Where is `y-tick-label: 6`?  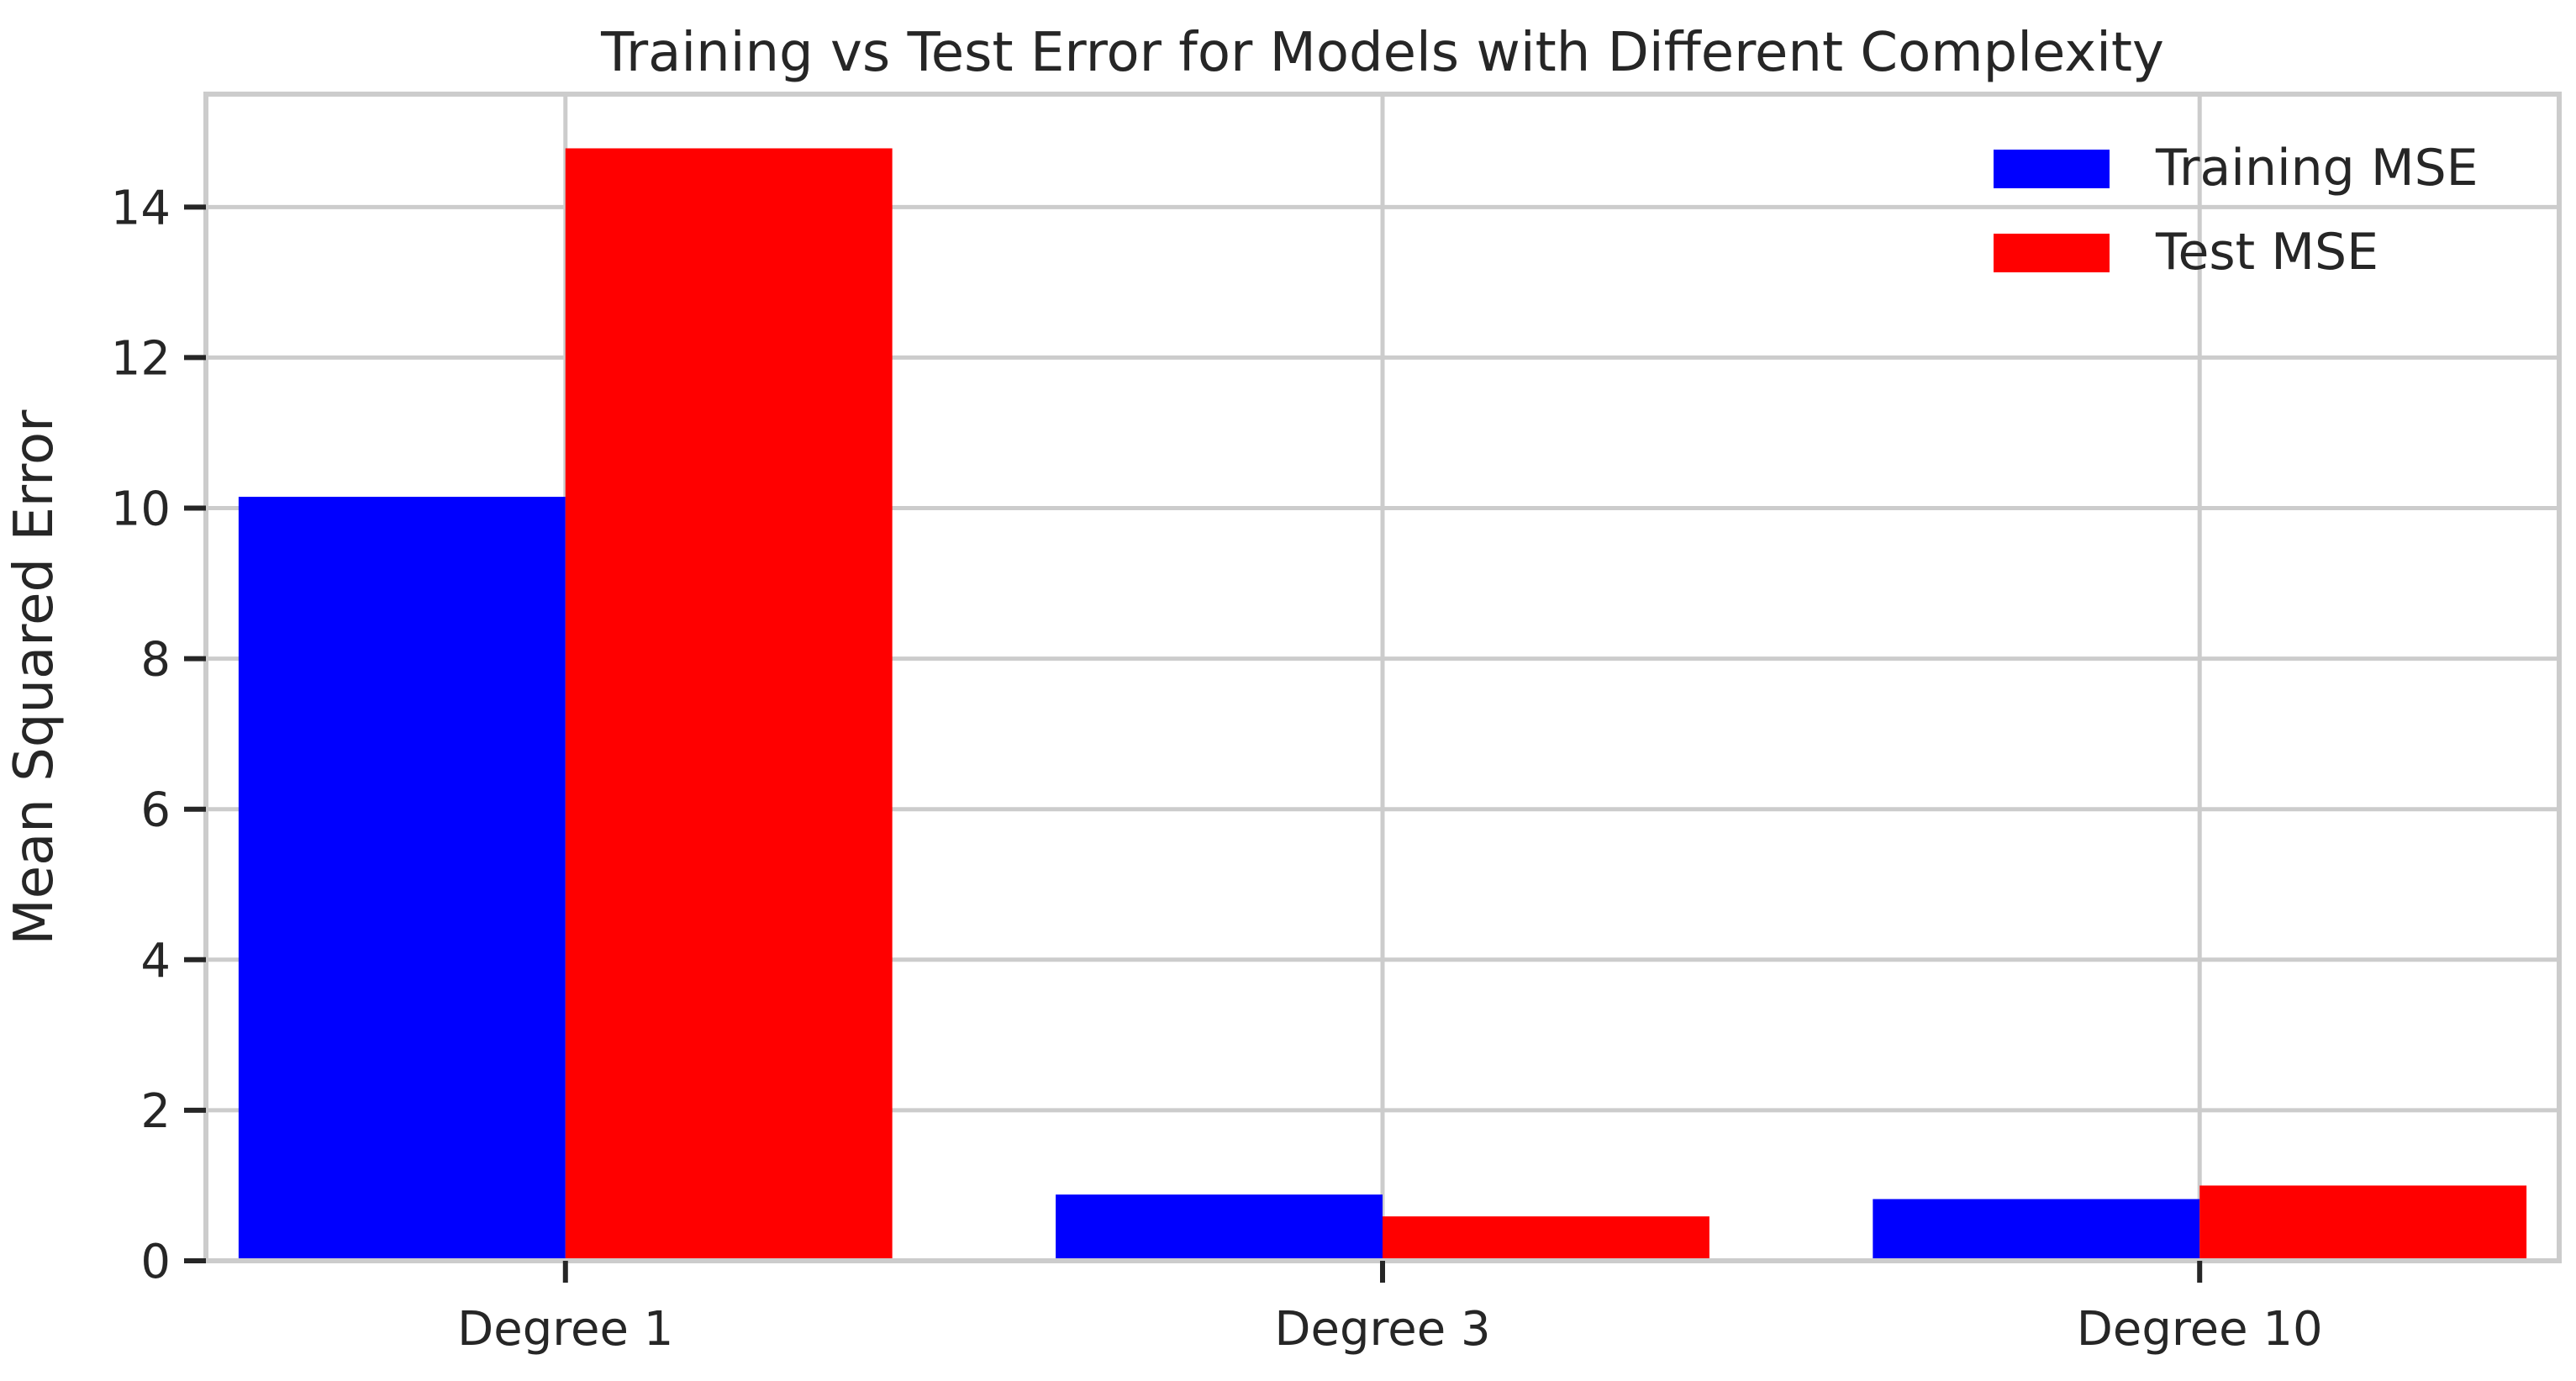
y-tick-label: 6 is located at coordinates (155, 811).